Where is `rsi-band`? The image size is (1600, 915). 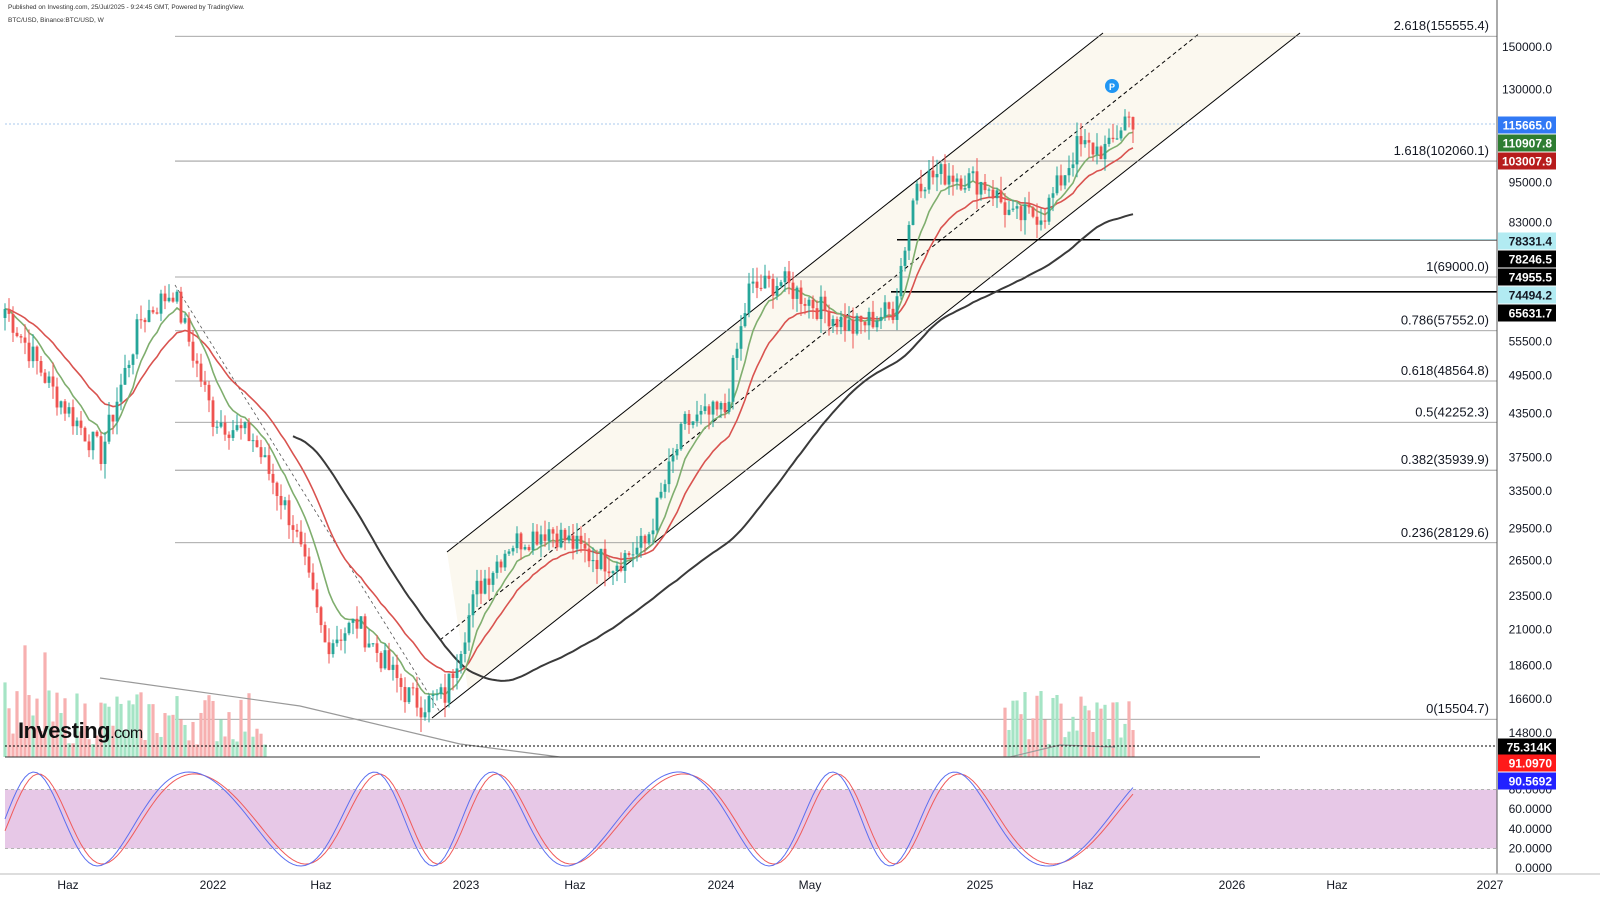
rsi-band is located at coordinates (751, 819).